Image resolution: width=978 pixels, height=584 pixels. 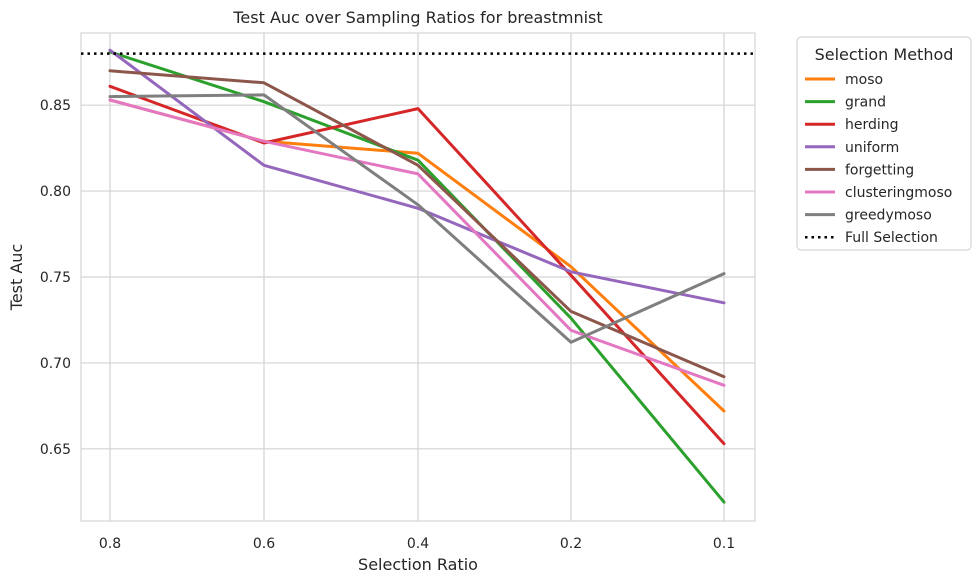 I want to click on x-tick-label: 0.2, so click(x=571, y=544).